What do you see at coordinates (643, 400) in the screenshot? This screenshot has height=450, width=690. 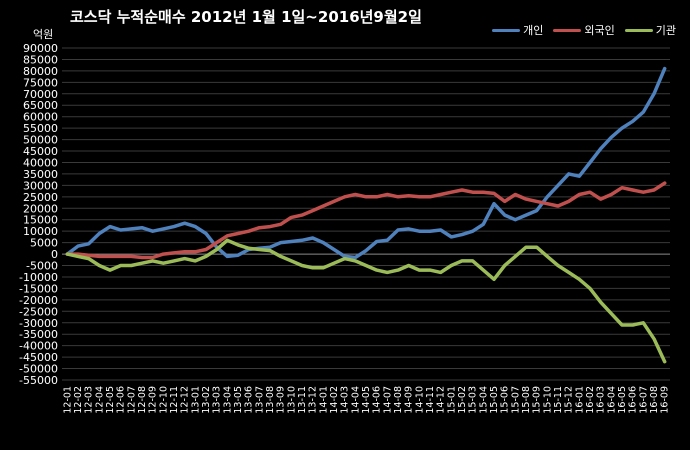 I see `x-tick-label: 16-07` at bounding box center [643, 400].